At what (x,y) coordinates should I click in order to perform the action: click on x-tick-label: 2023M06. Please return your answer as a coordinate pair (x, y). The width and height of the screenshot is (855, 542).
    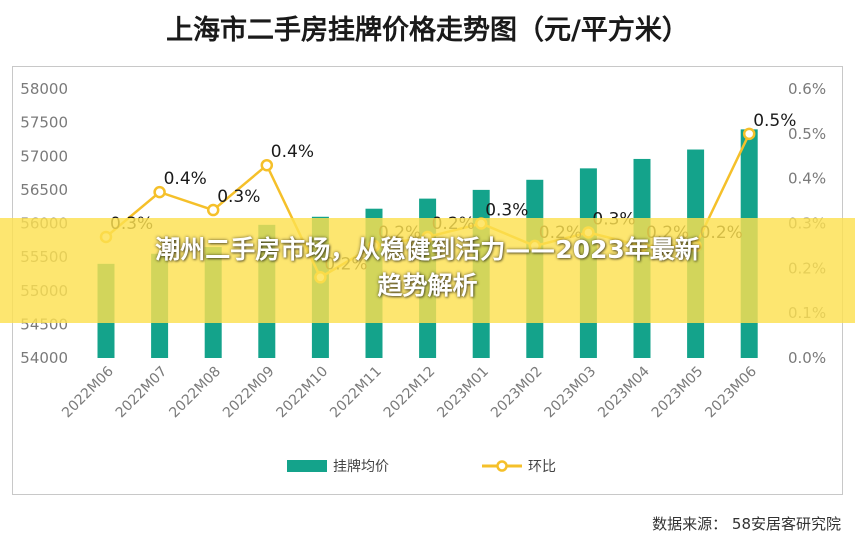
    Looking at the image, I should click on (731, 392).